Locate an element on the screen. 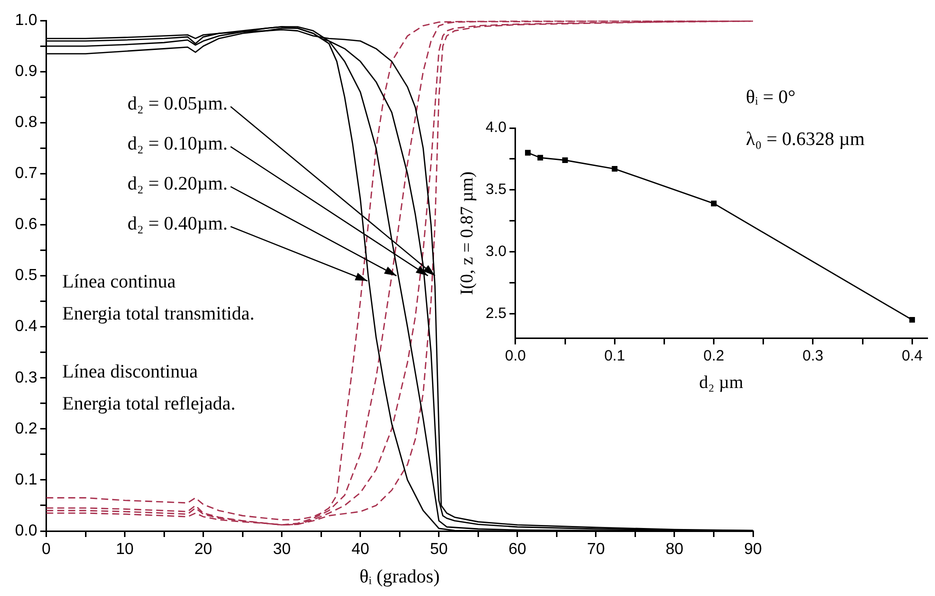 The width and height of the screenshot is (935, 596). y-tick-label: 0.9 is located at coordinates (26, 71).